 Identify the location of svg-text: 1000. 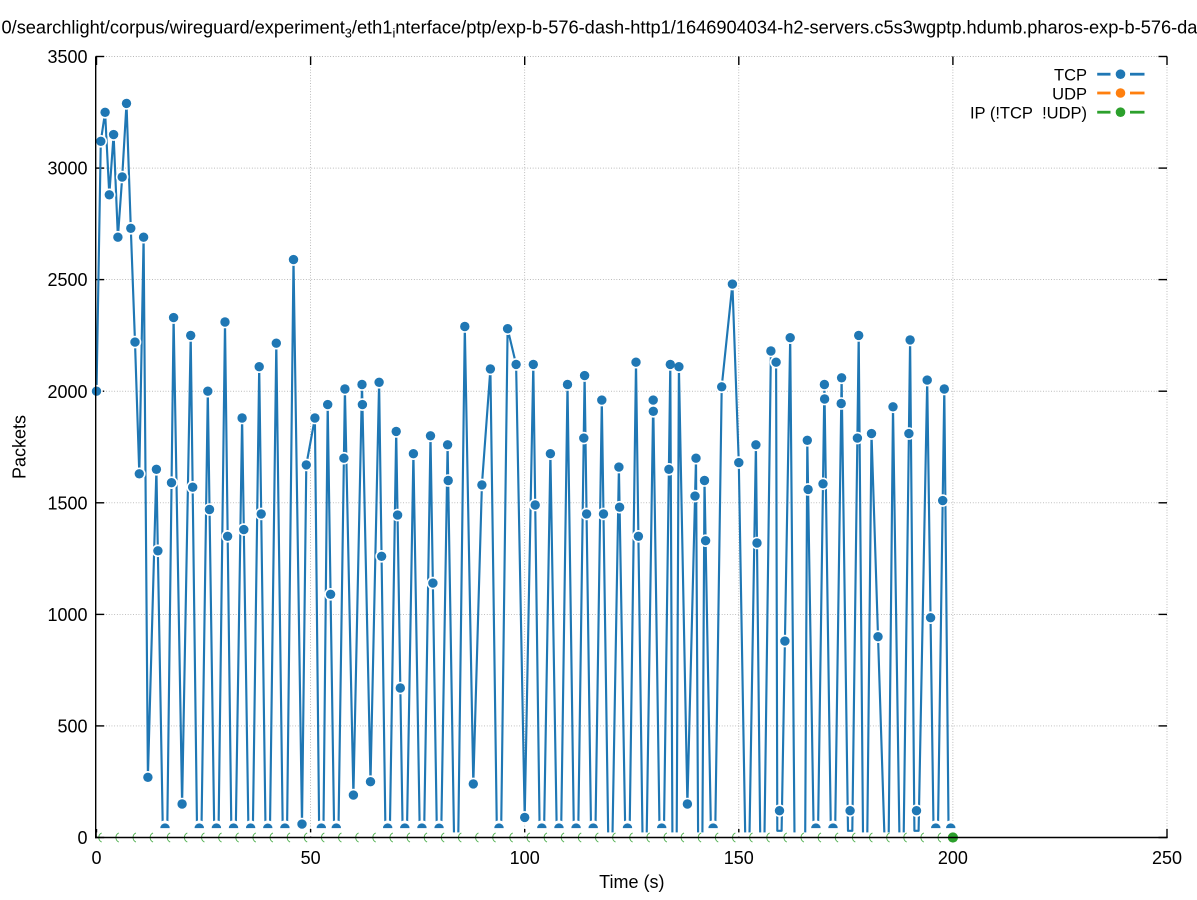
(67, 615).